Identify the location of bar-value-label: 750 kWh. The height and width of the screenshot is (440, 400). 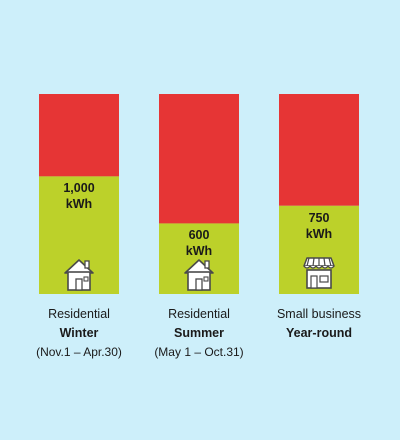
(319, 226).